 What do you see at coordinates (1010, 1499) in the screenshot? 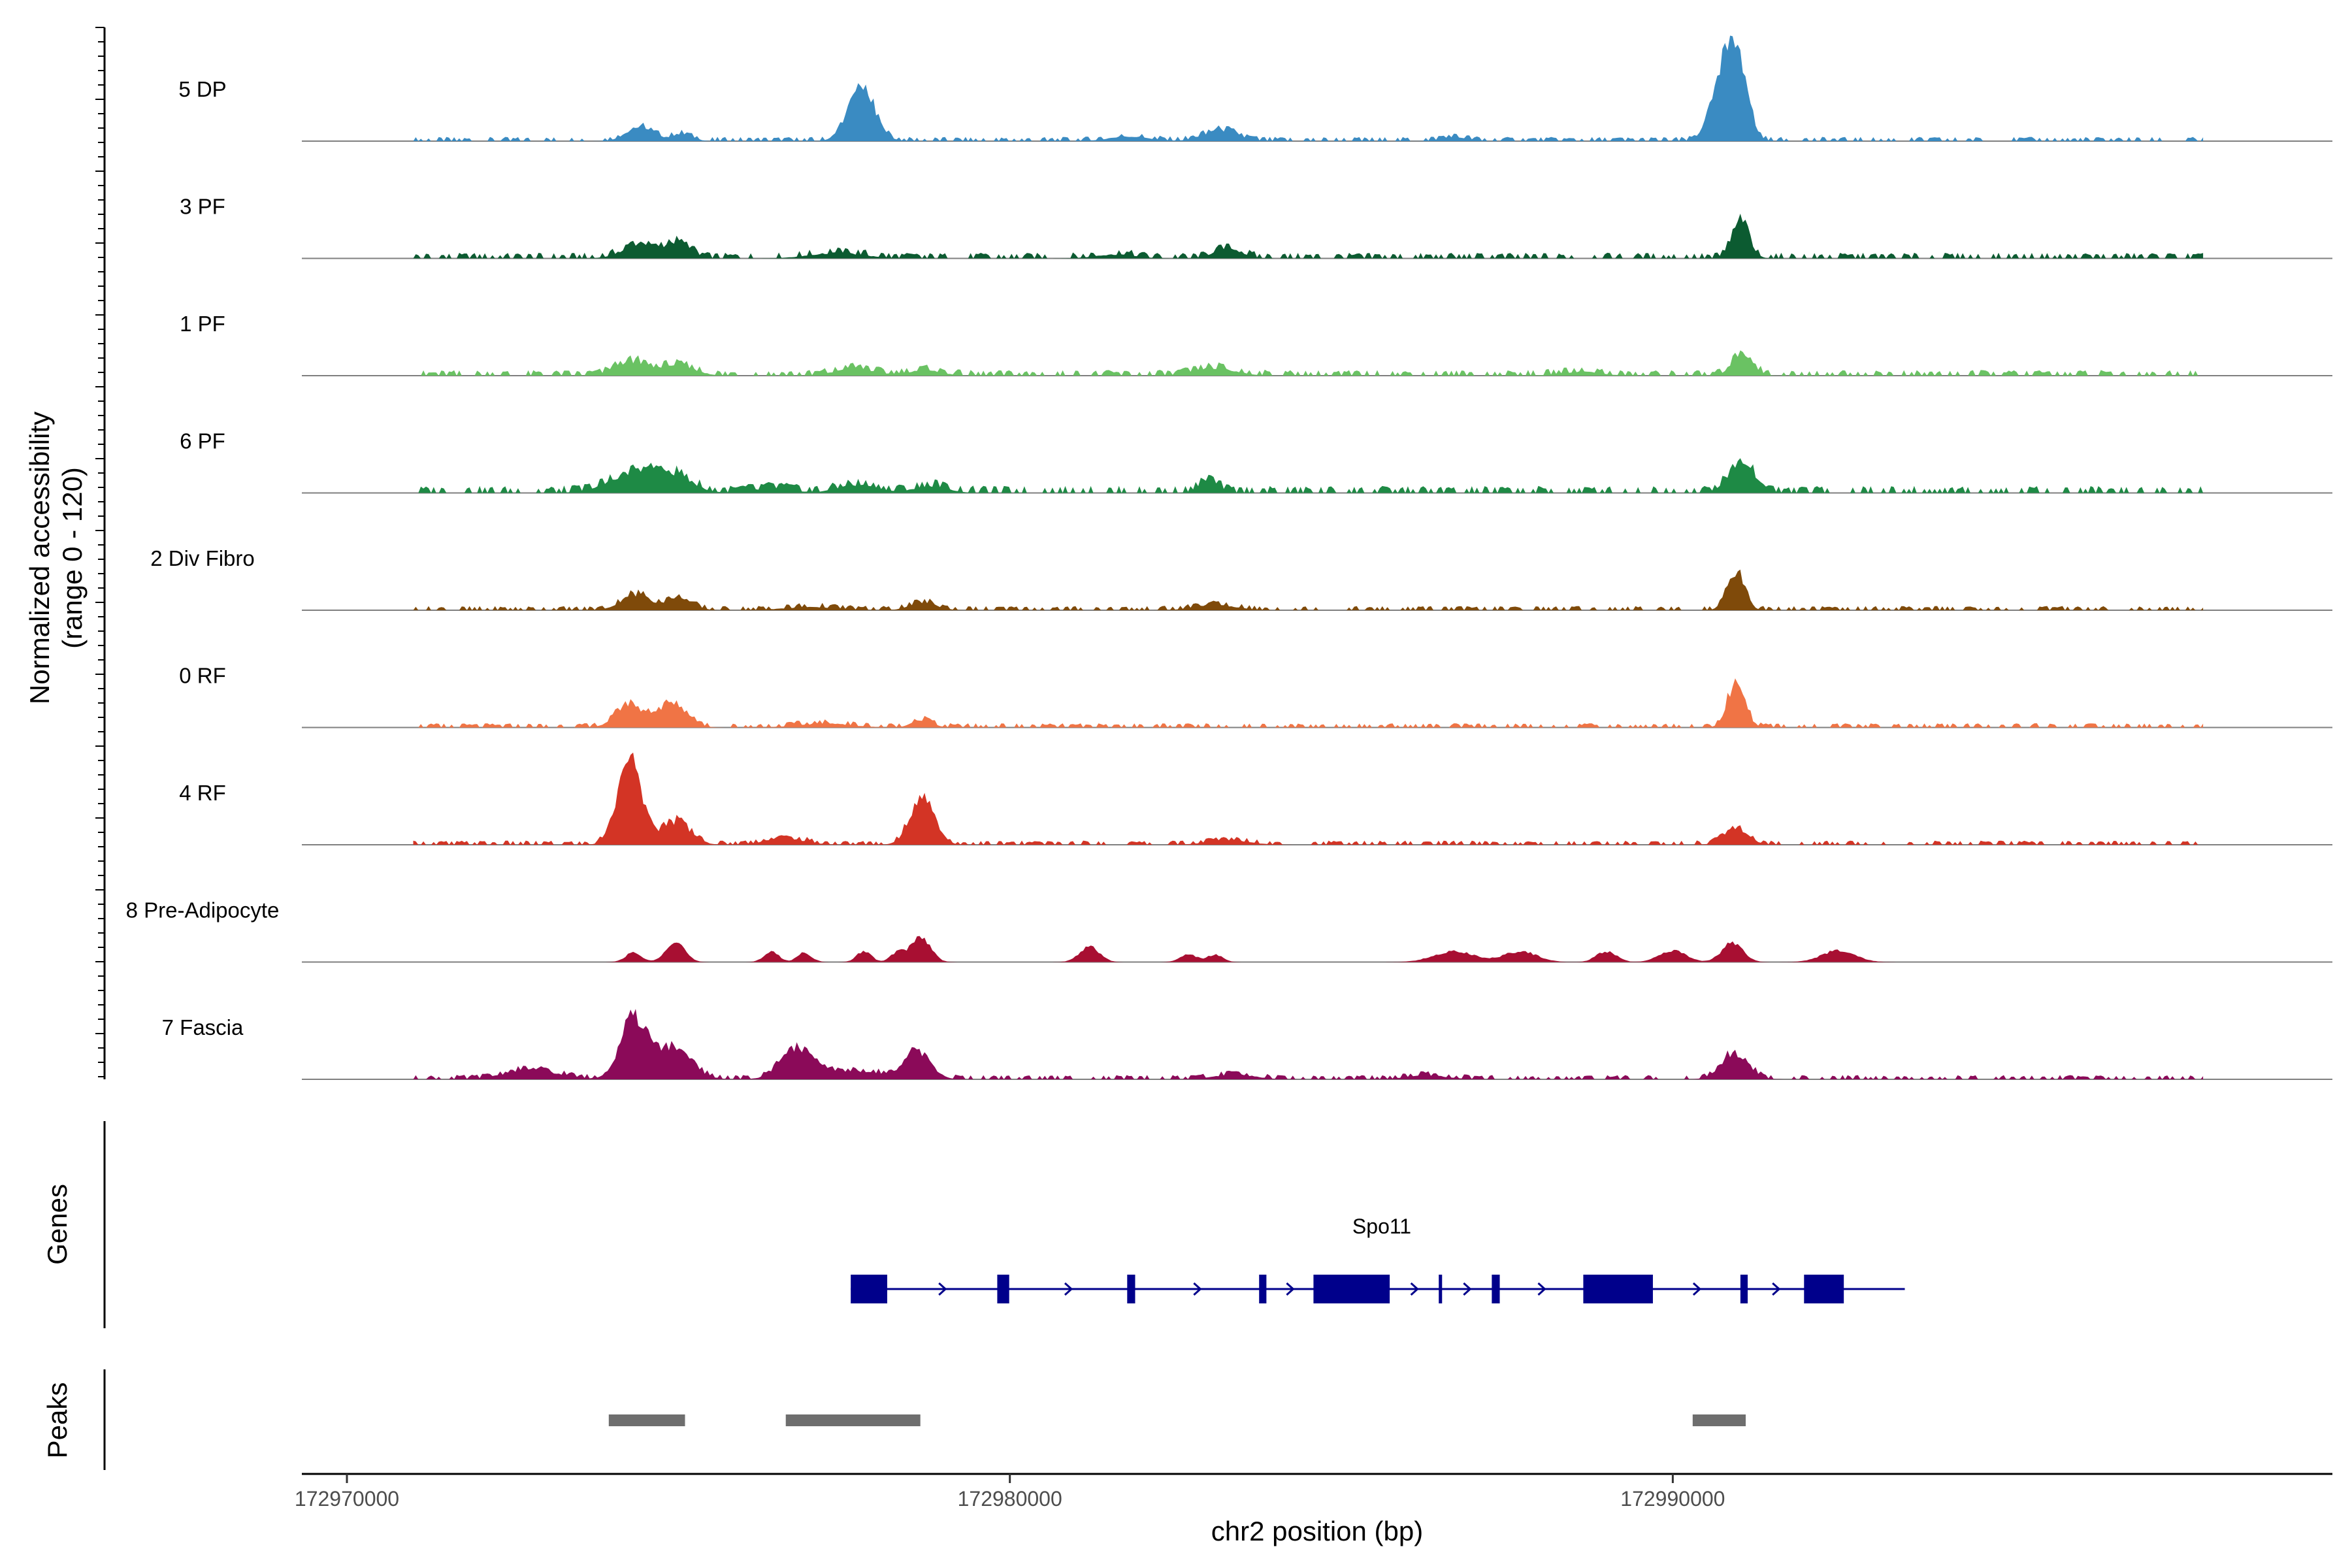
I see `x-tick-label: 172980000` at bounding box center [1010, 1499].